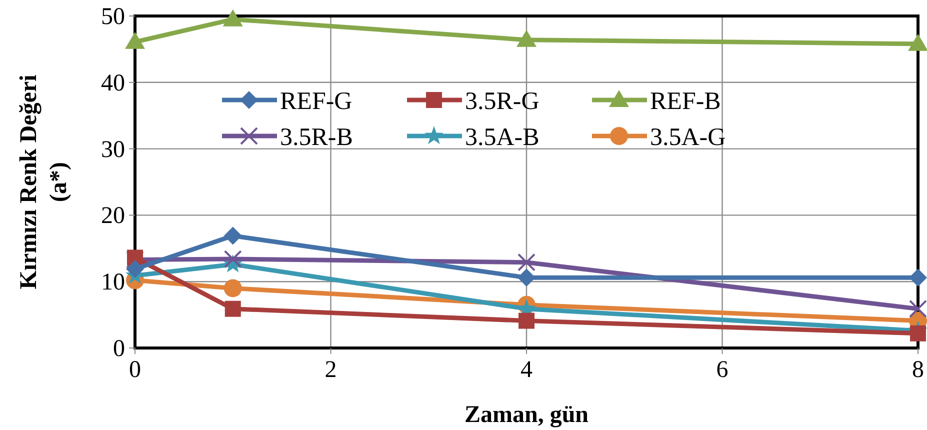 The width and height of the screenshot is (927, 430). Describe the element at coordinates (502, 137) in the screenshot. I see `legend-label: 3.5A-B` at that location.